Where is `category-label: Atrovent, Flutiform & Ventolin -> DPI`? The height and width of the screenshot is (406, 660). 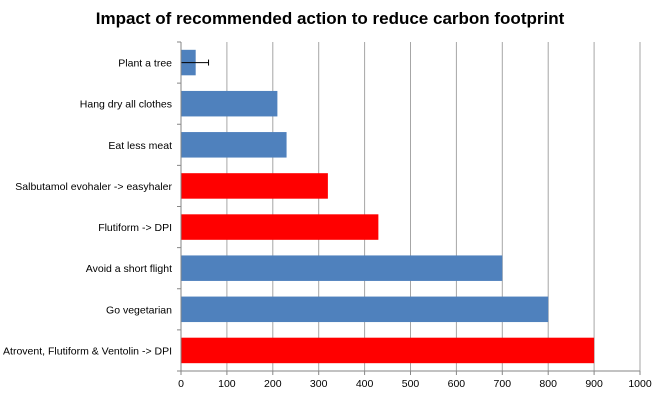
category-label: Atrovent, Flutiform & Ventolin -> DPI is located at coordinates (87, 351).